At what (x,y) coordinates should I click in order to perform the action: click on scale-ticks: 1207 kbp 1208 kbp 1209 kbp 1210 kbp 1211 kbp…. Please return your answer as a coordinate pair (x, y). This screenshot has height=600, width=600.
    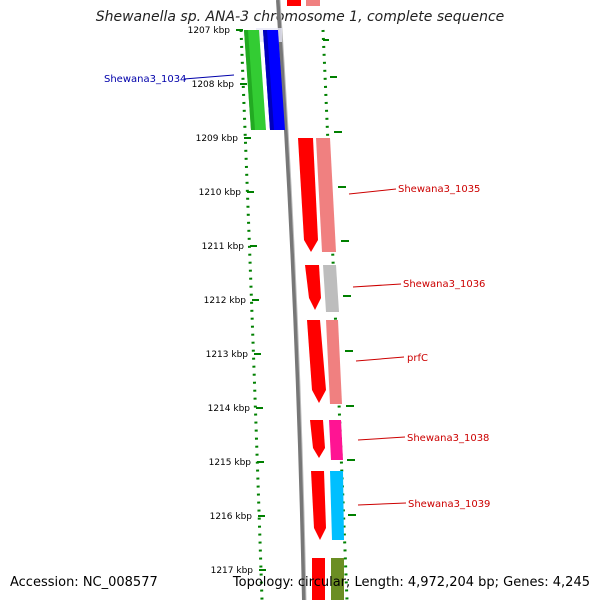
    Looking at the image, I should click on (227, 301).